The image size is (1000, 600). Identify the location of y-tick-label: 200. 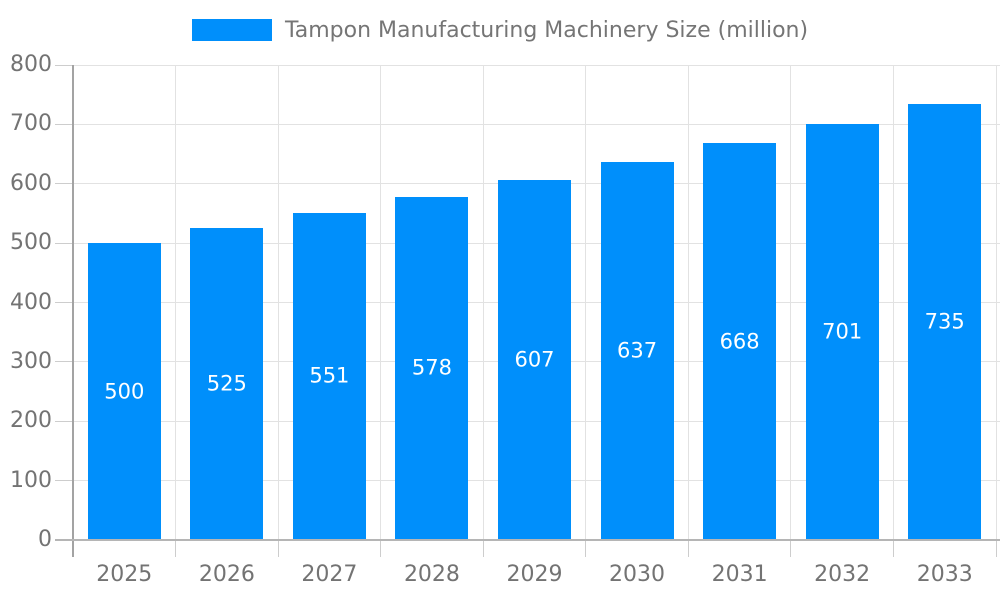
(31, 421).